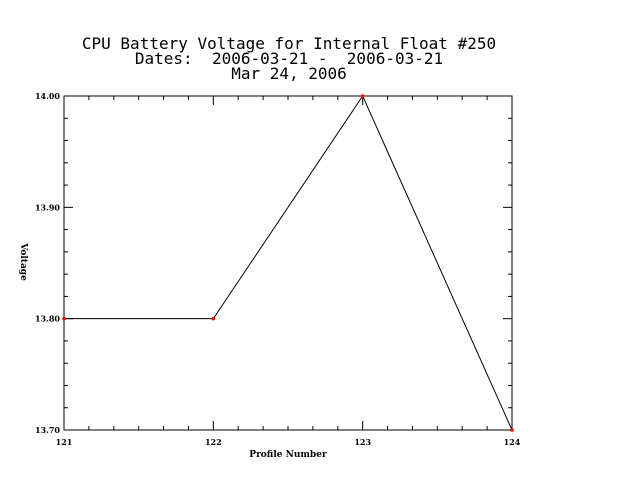 Image resolution: width=640 pixels, height=480 pixels. What do you see at coordinates (213, 442) in the screenshot?
I see `x-tick-label: 122` at bounding box center [213, 442].